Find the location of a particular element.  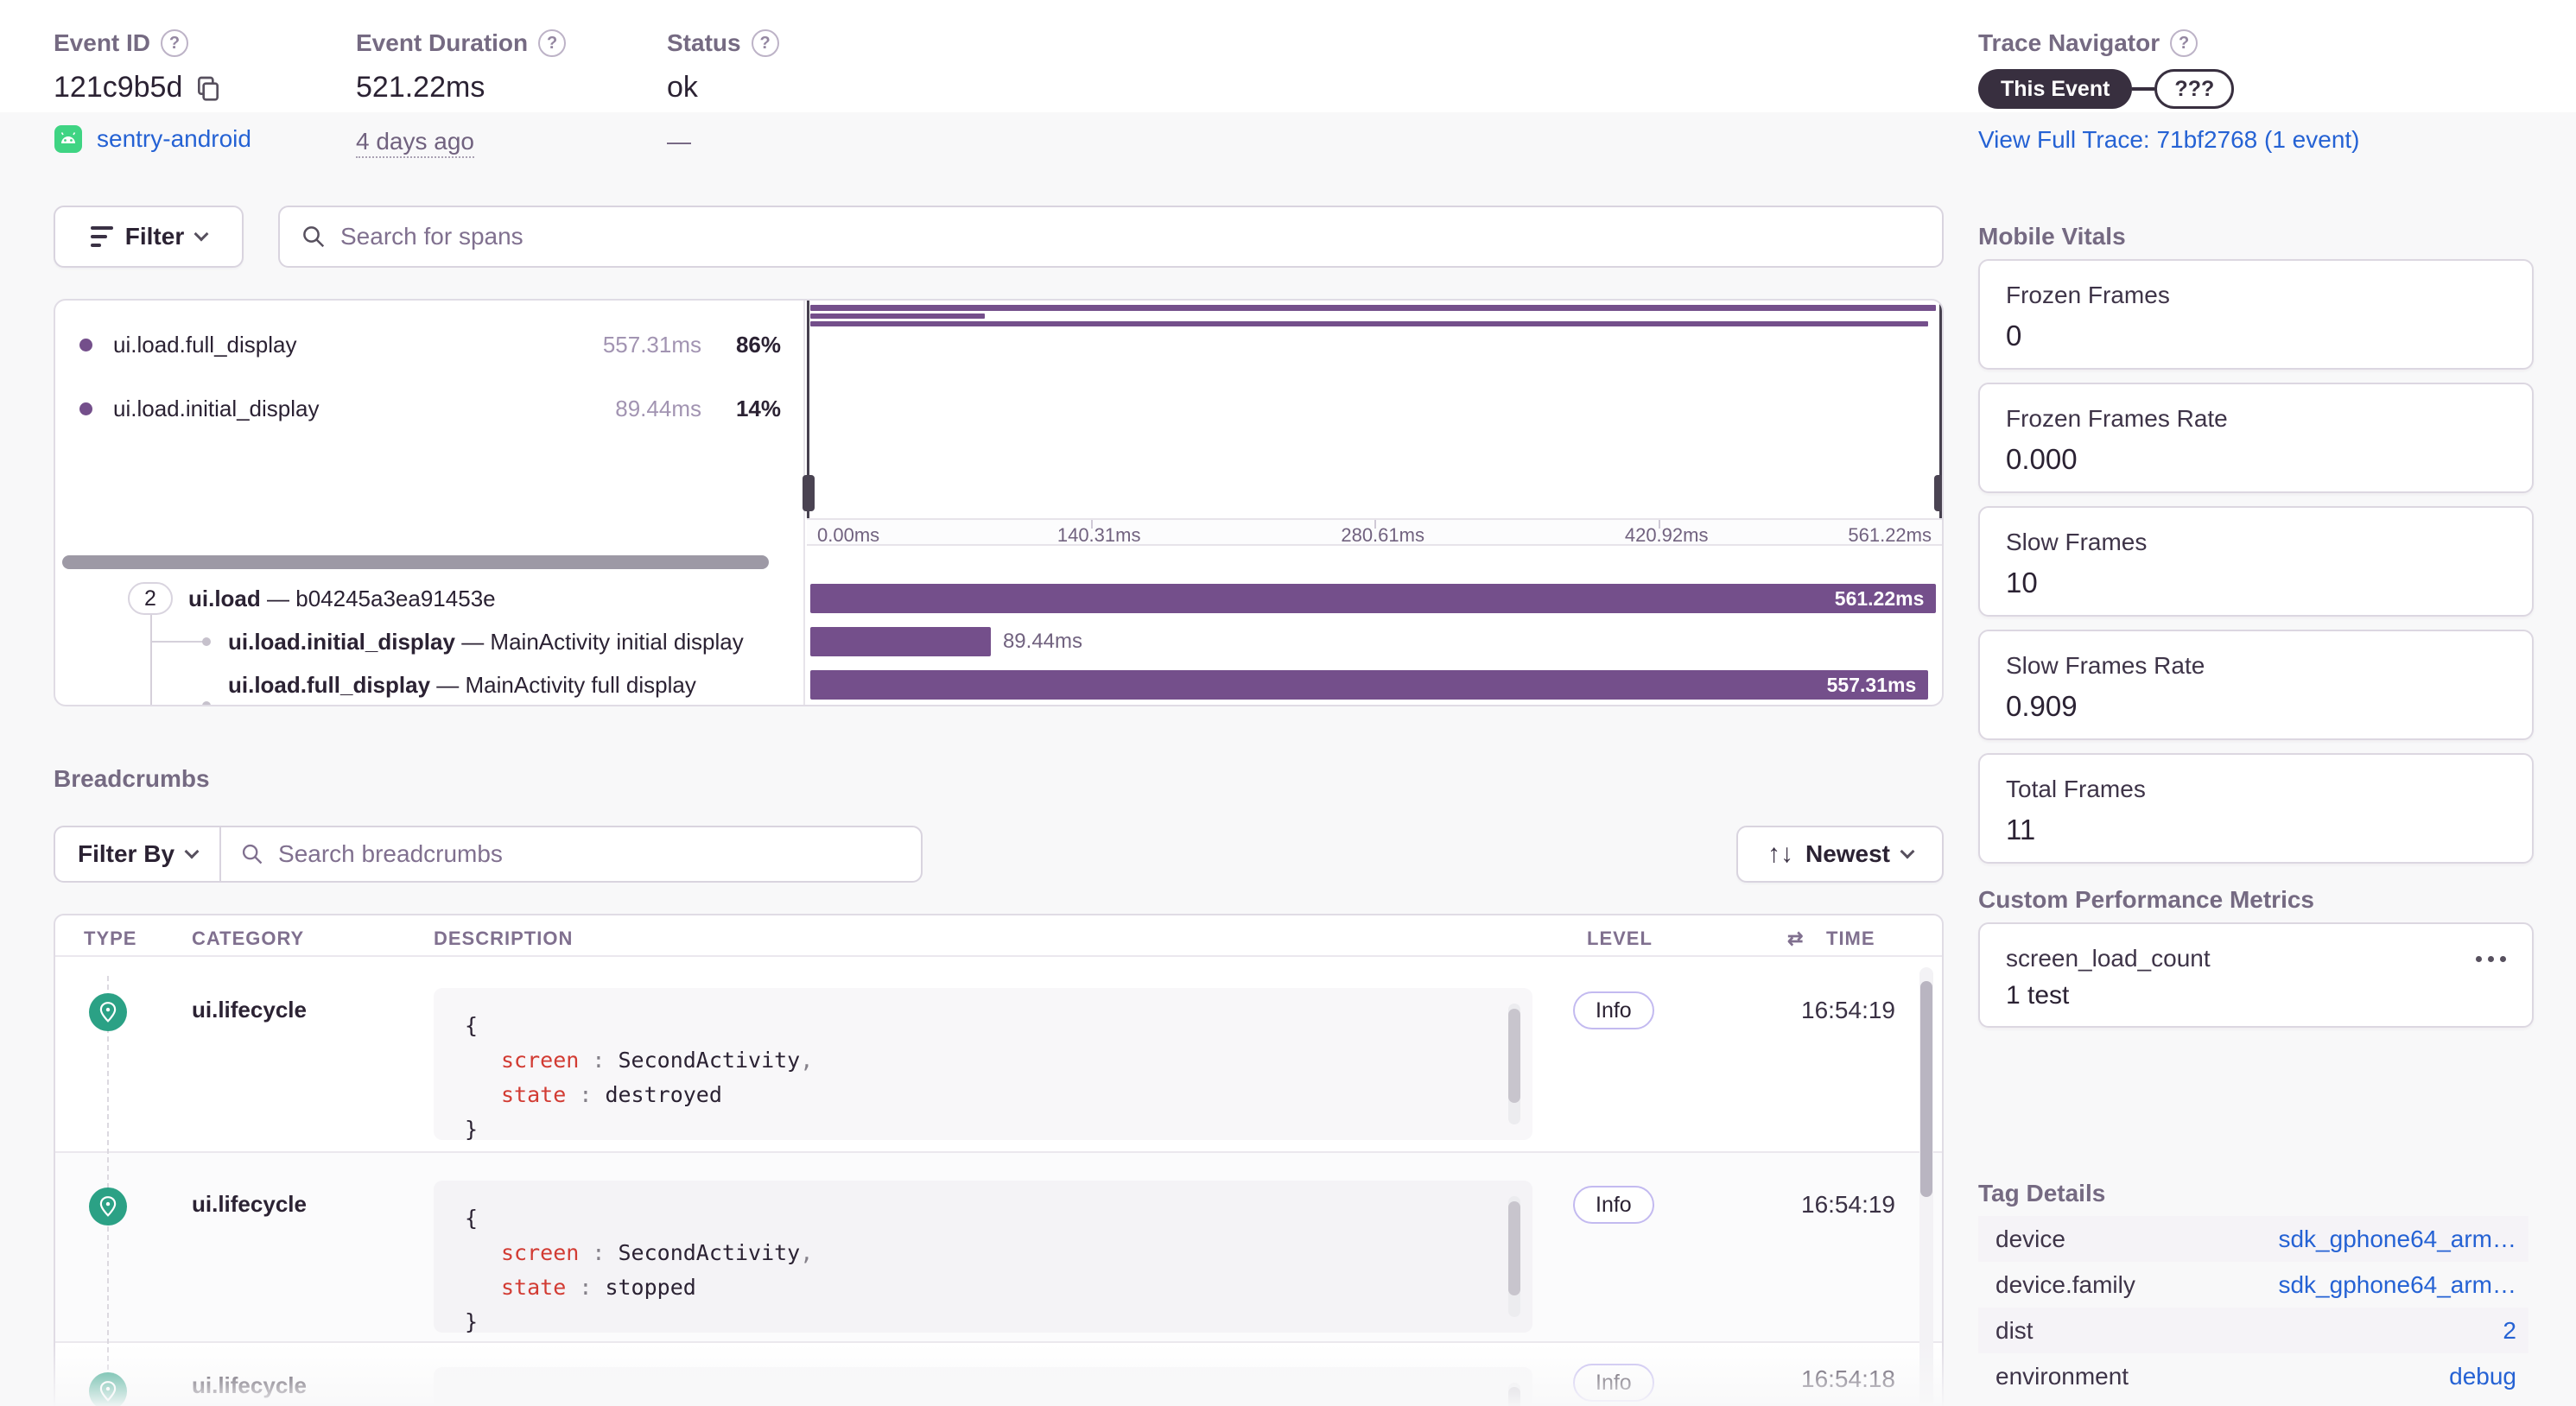

location-pin-icon is located at coordinates (108, 1012).